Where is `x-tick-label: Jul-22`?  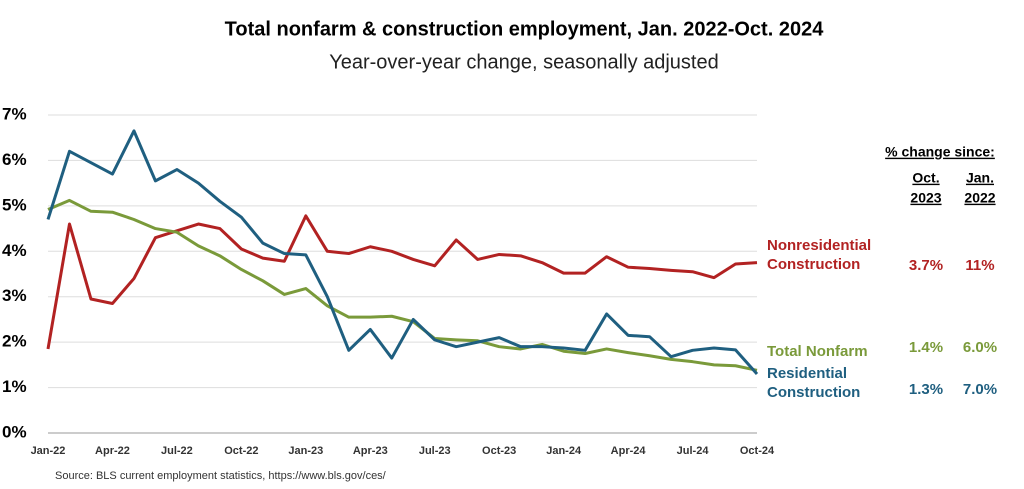
x-tick-label: Jul-22 is located at coordinates (177, 451).